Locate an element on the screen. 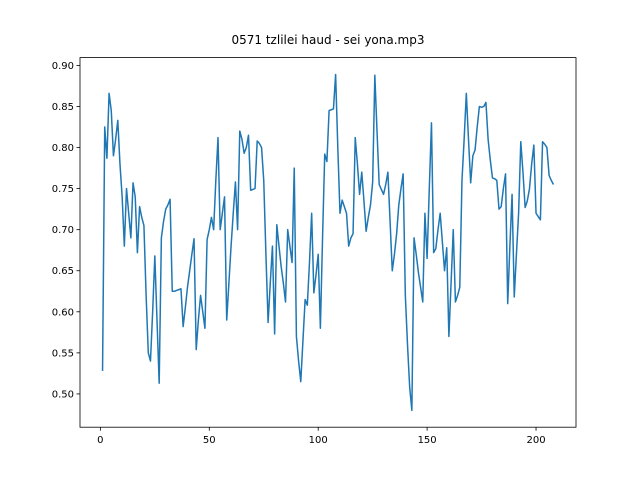  x-tick-label: 50 is located at coordinates (209, 440).